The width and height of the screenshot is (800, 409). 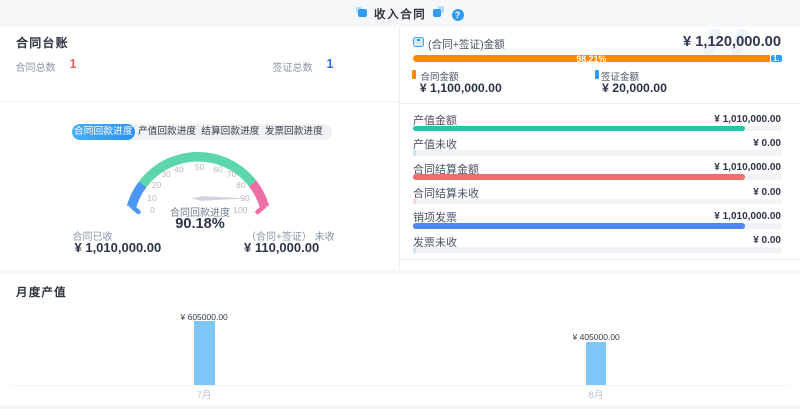 What do you see at coordinates (232, 174) in the screenshot?
I see `svg-text: 70` at bounding box center [232, 174].